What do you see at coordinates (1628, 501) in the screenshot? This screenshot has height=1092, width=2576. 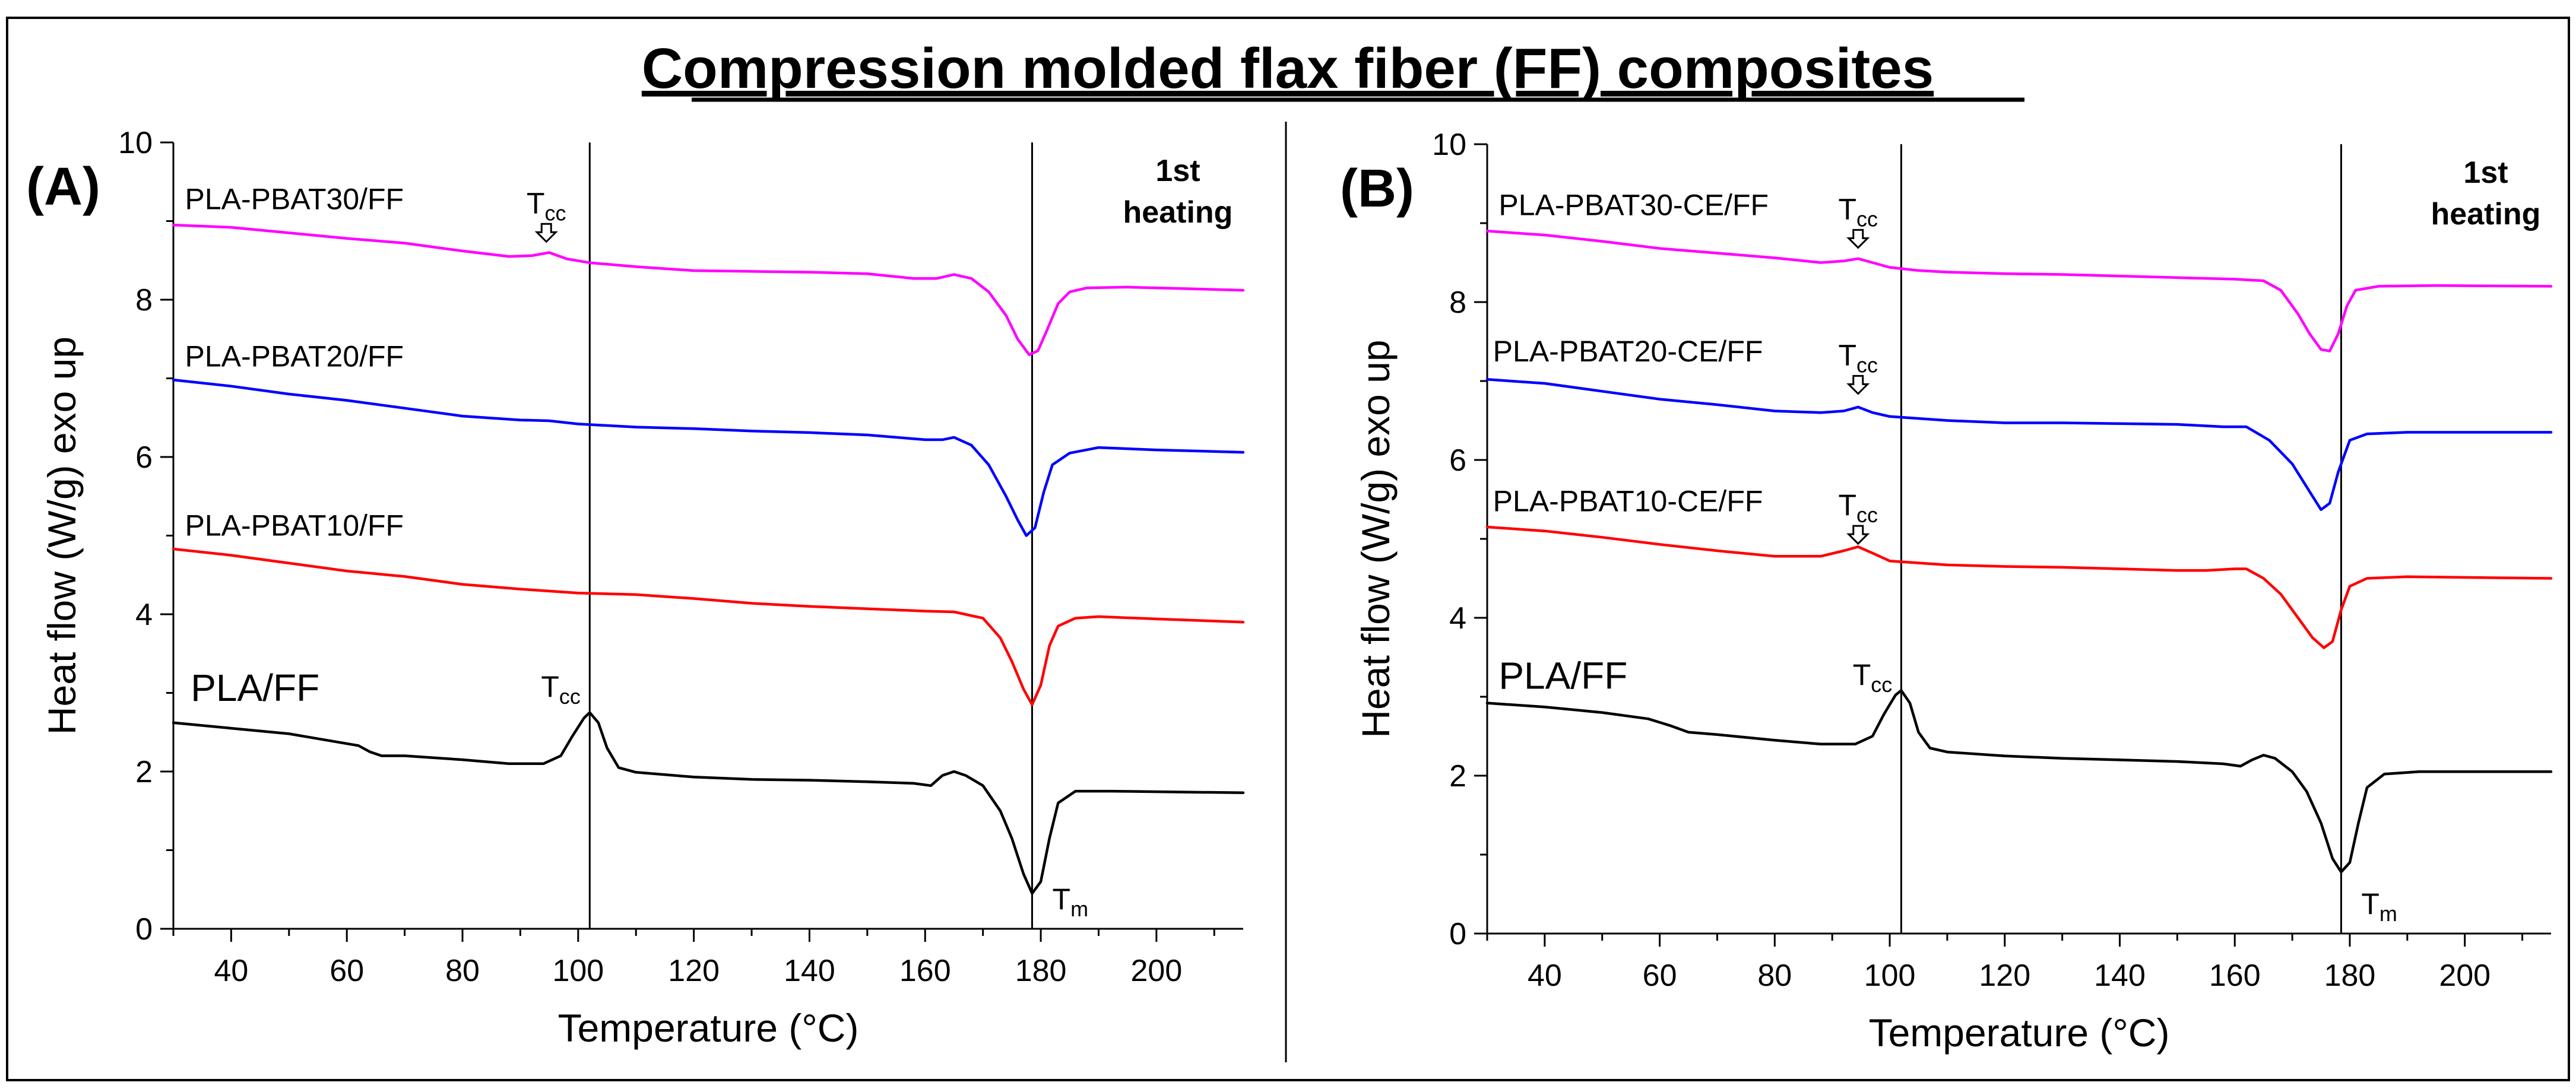 I see `series-label: PLA-PBAT10-CE/FF` at bounding box center [1628, 501].